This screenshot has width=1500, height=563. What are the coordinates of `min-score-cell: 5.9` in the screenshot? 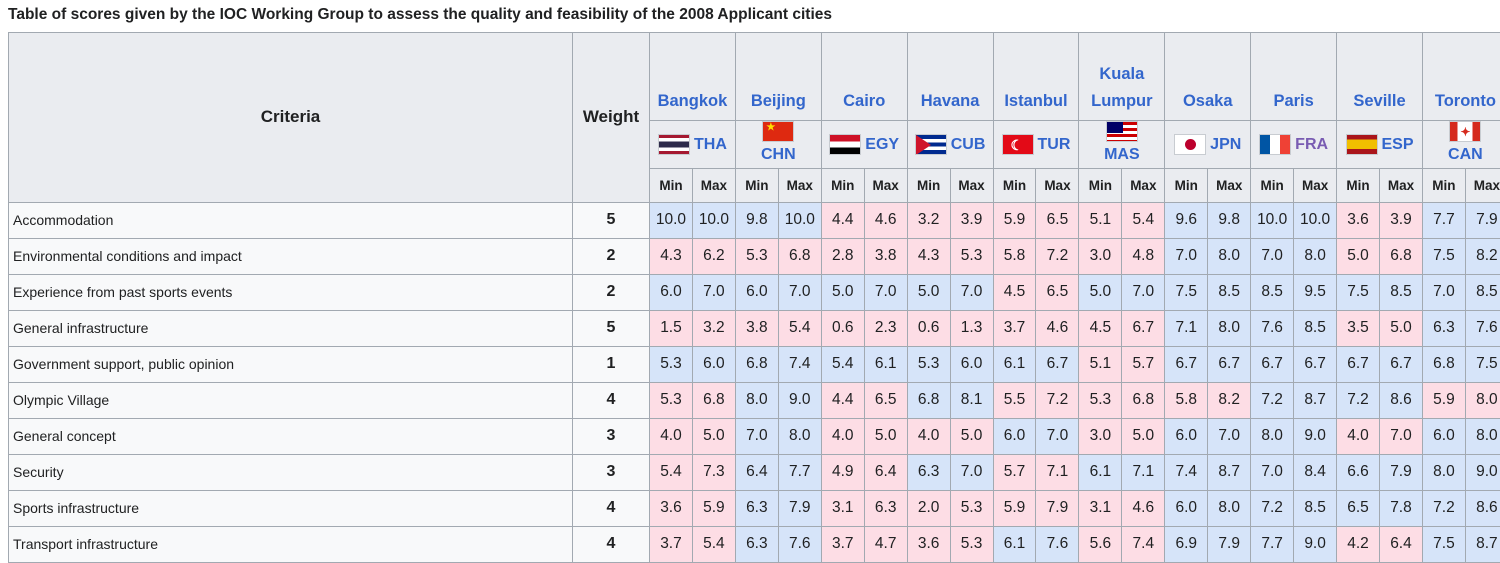 It's located at (1014, 220).